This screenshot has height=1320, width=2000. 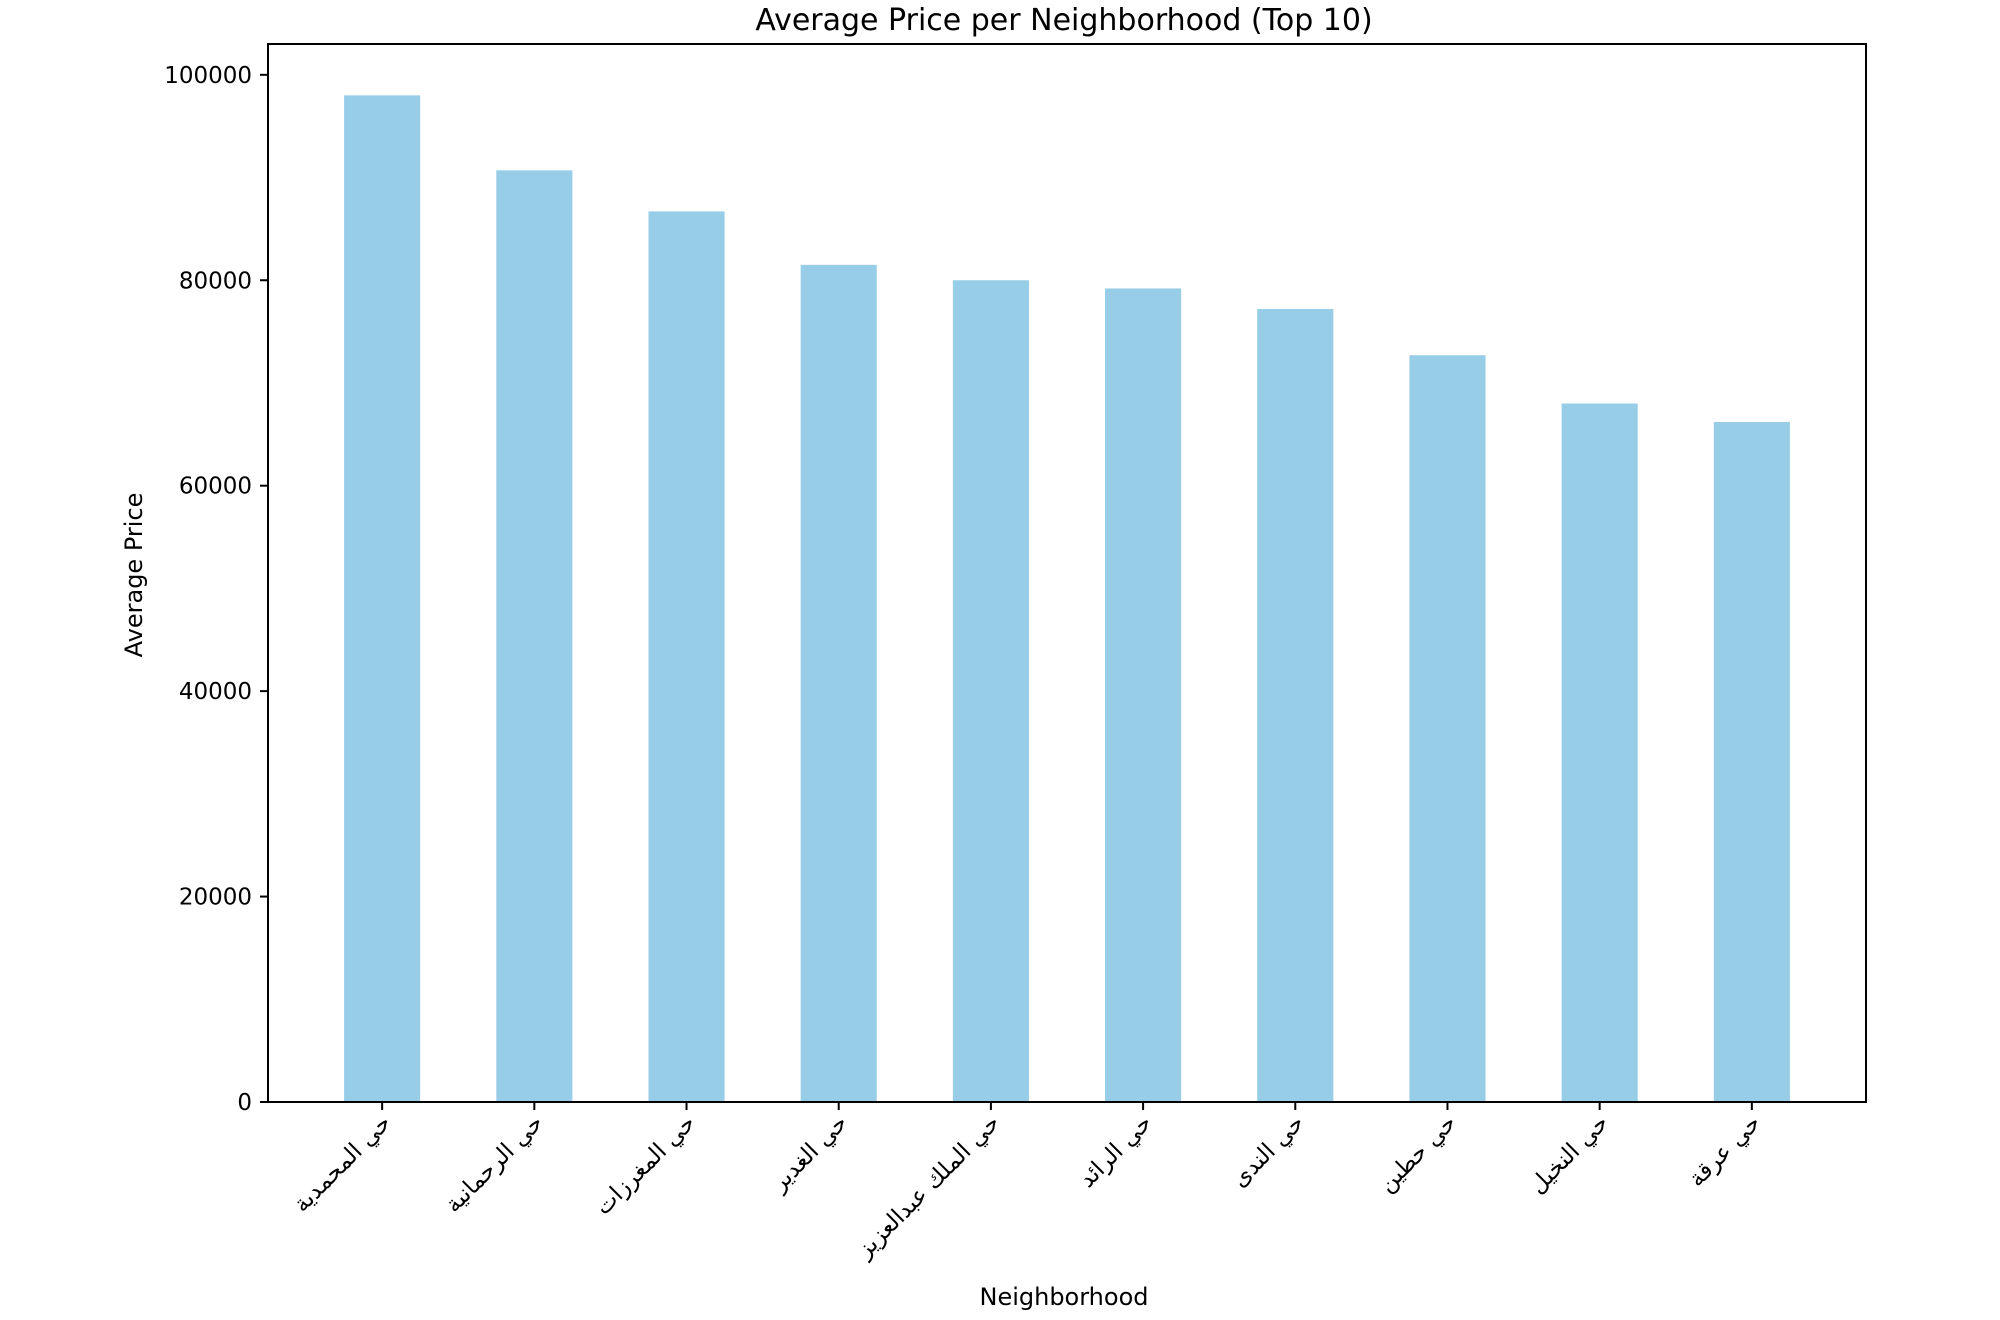 I want to click on chart-title: Average Price per Neighborhood (Top 10), so click(x=1063, y=20).